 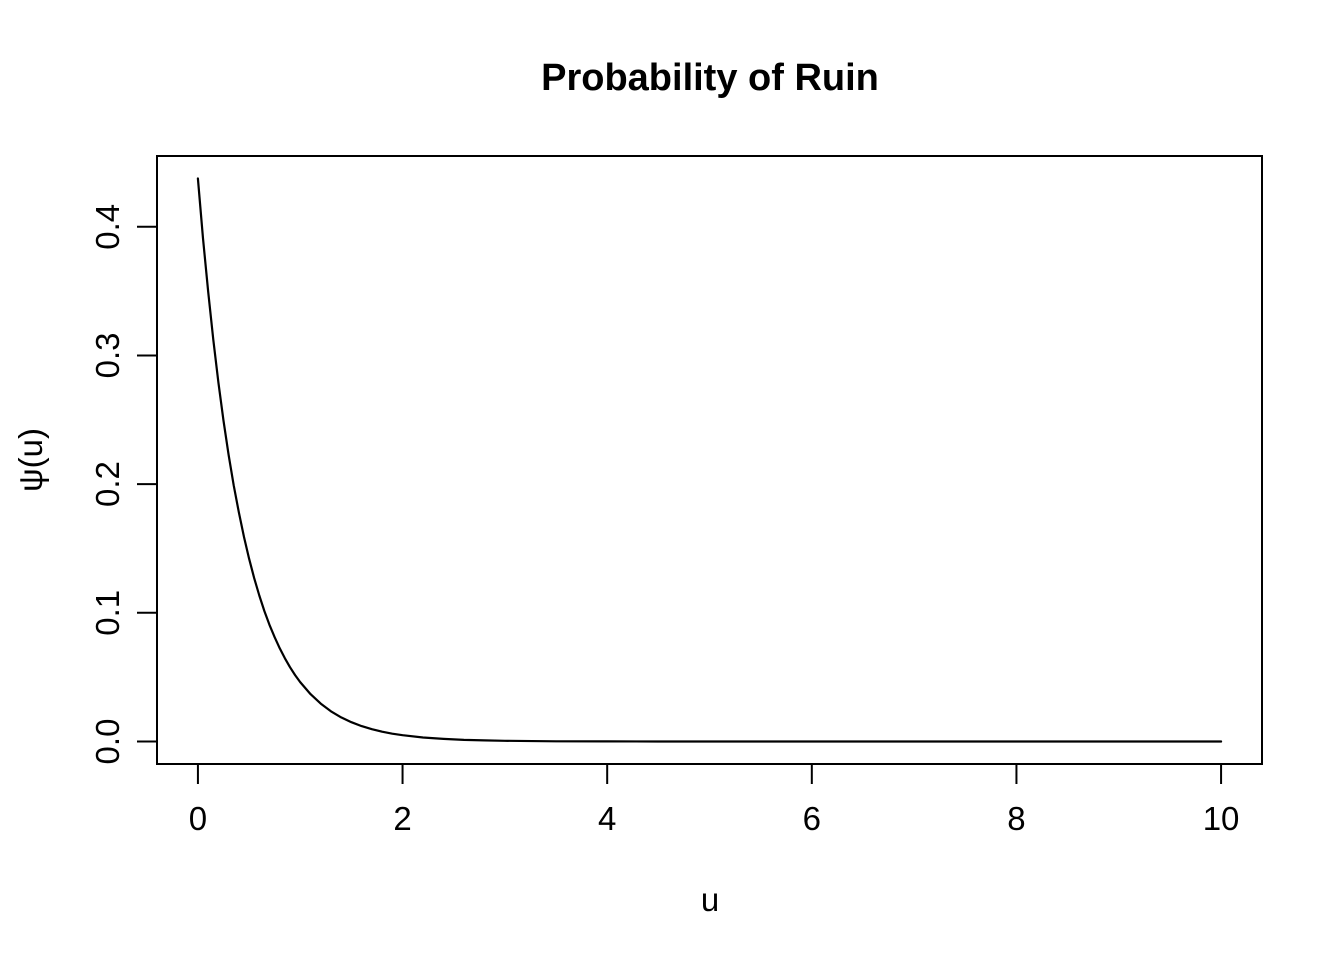 What do you see at coordinates (198, 818) in the screenshot?
I see `x-tick-label: 0` at bounding box center [198, 818].